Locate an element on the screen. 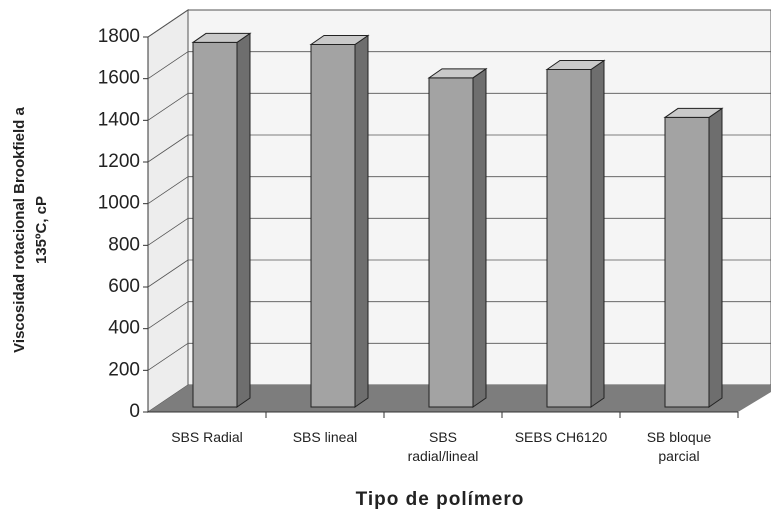 The height and width of the screenshot is (518, 771). x-tick-label: SBS Radial is located at coordinates (207, 437).